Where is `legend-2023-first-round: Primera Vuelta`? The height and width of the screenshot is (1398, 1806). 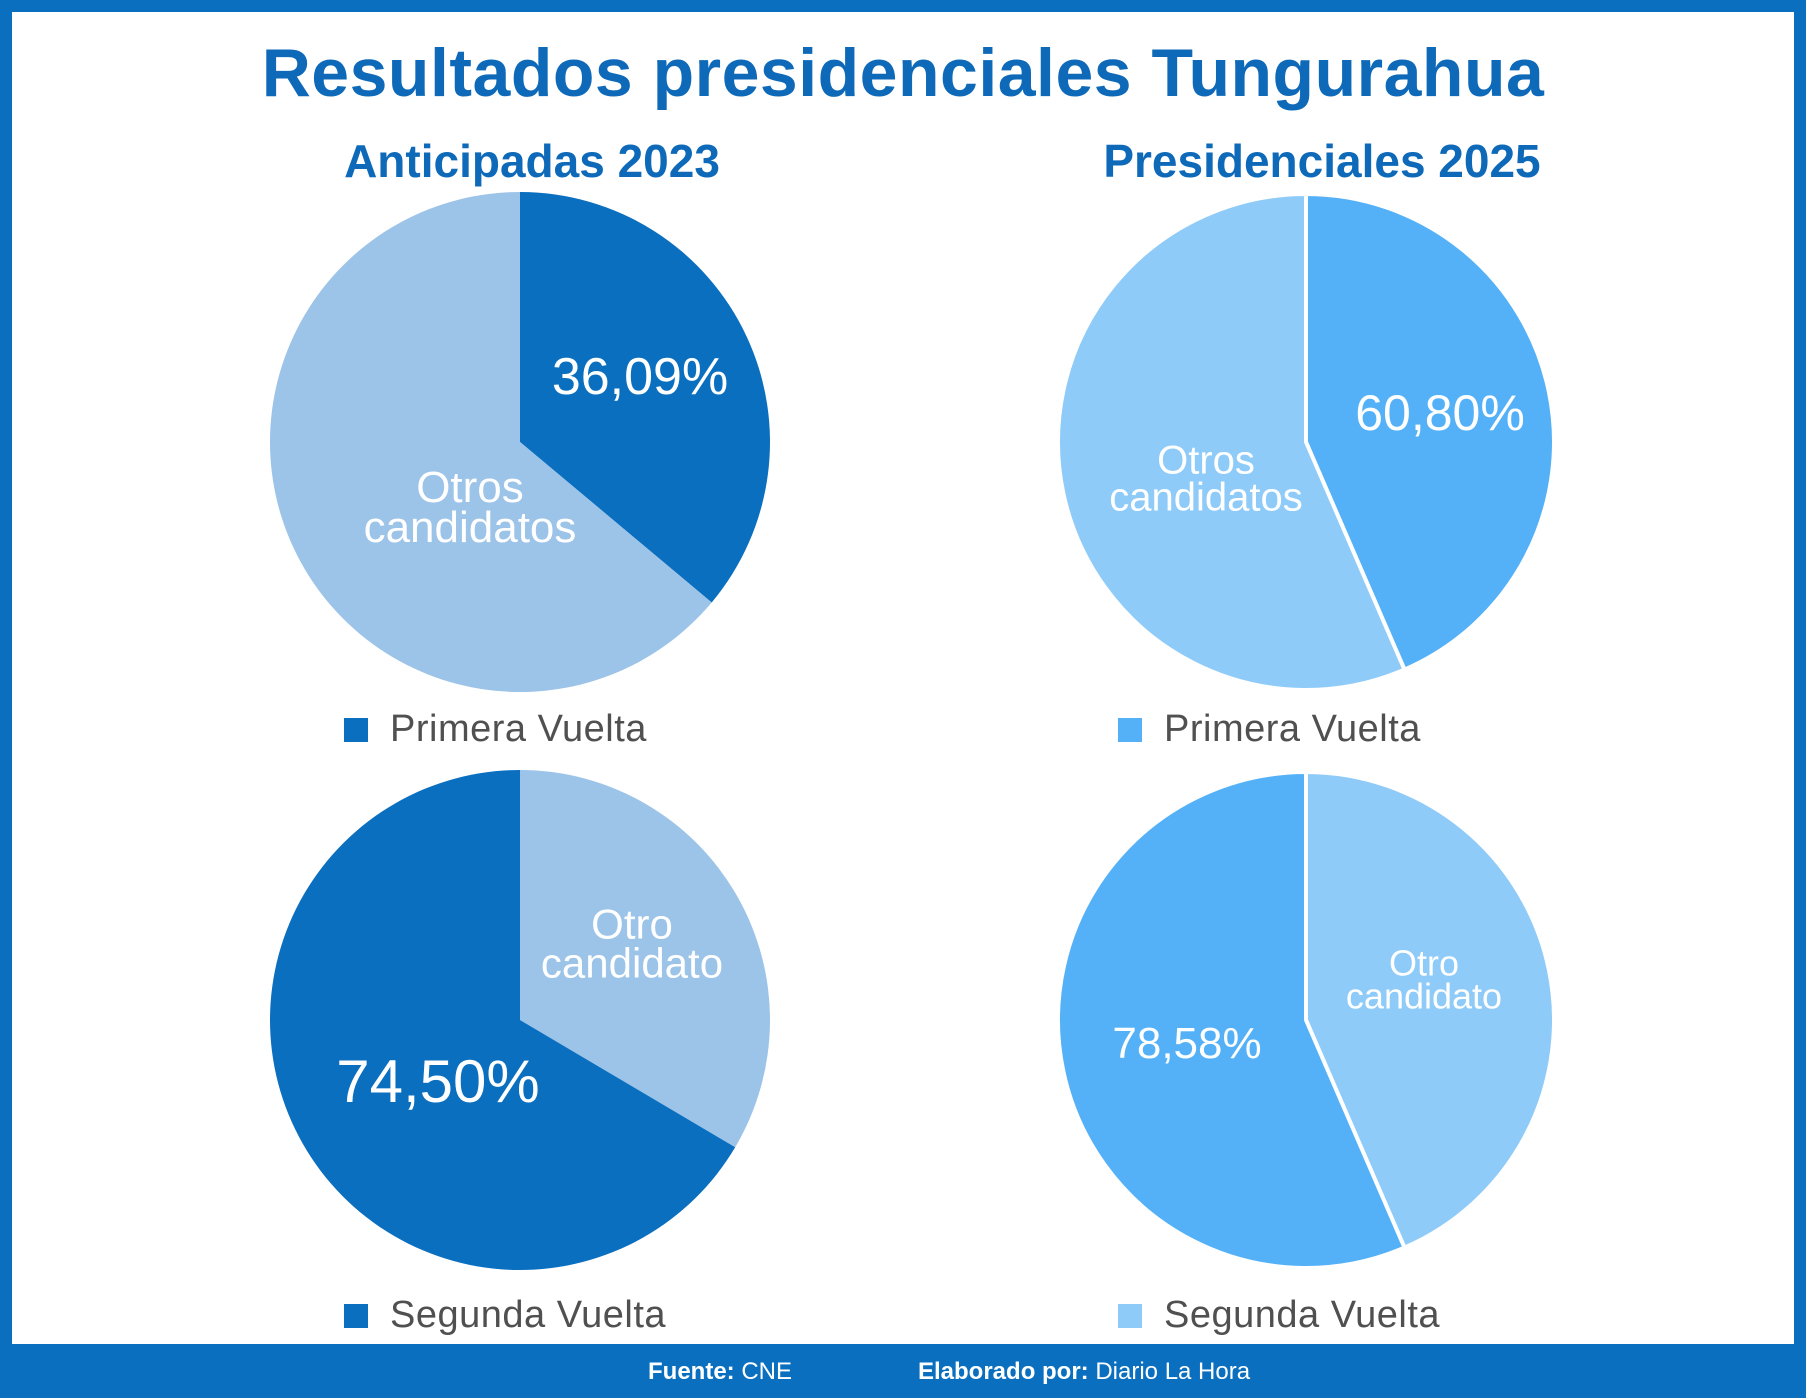
legend-2023-first-round: Primera Vuelta is located at coordinates (495, 729).